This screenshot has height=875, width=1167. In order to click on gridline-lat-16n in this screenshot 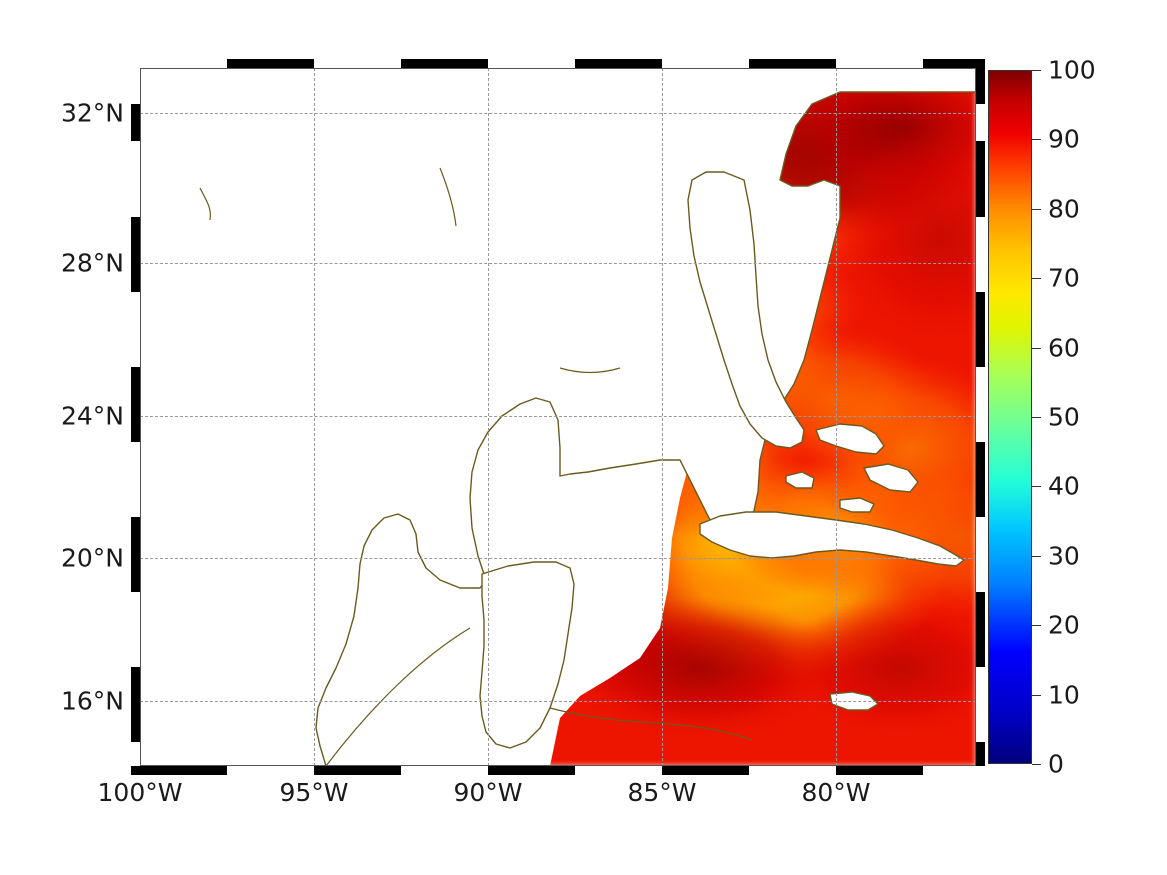, I will do `click(558, 701)`.